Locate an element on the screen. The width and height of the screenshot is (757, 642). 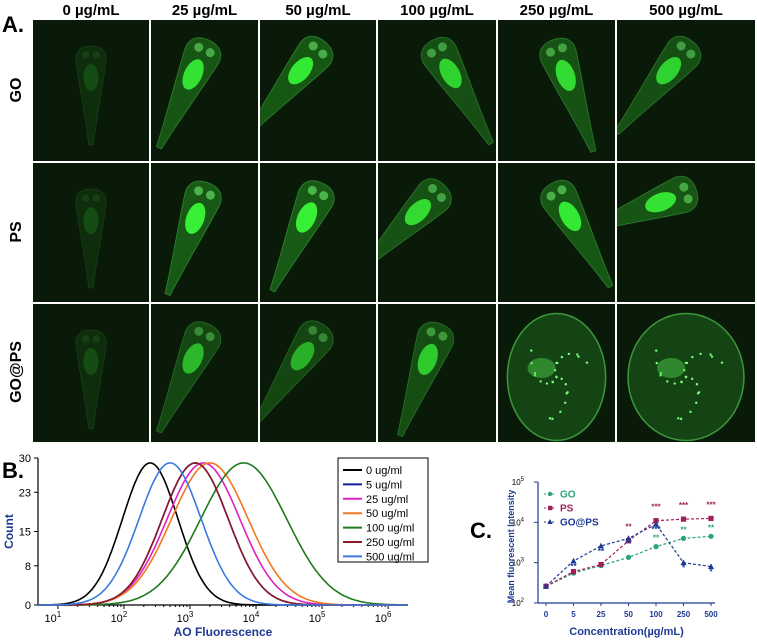
x-axis-label: Concentration(µg/mL) is located at coordinates (626, 632).